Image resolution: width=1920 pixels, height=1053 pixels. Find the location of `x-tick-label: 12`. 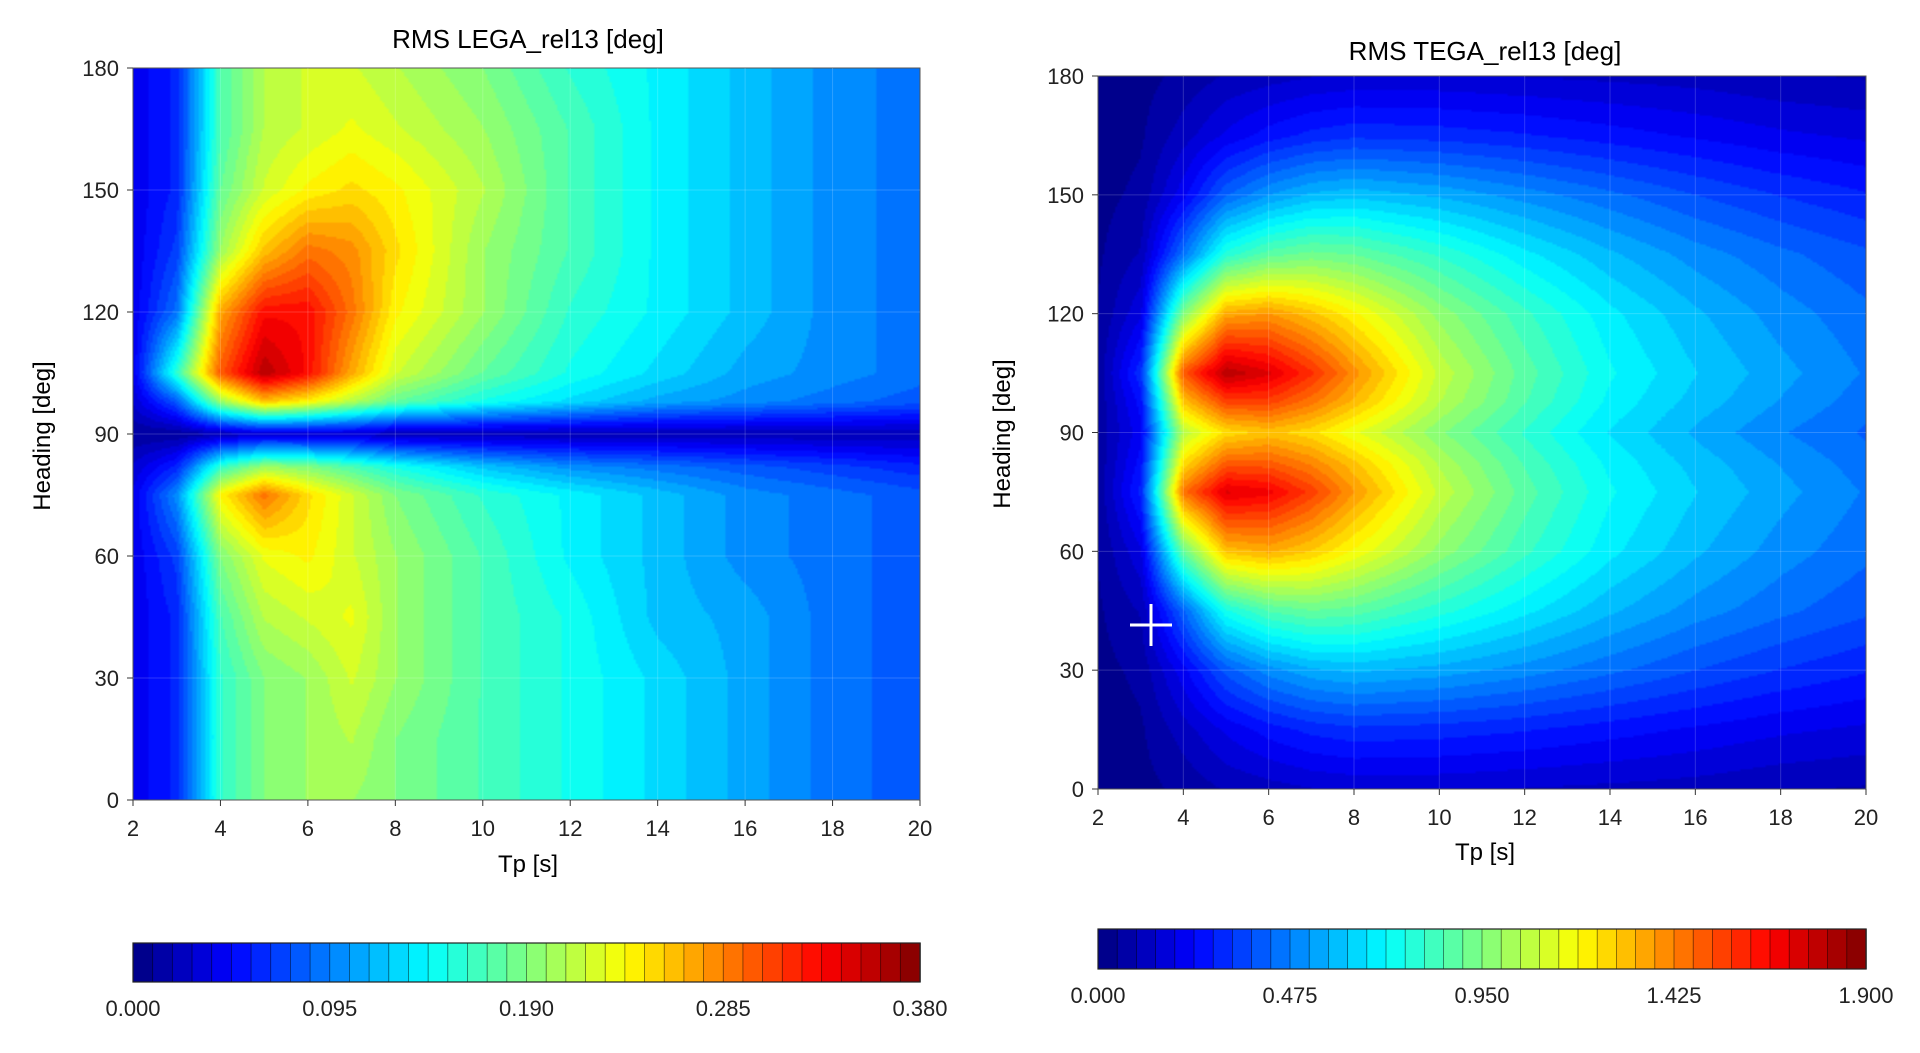

x-tick-label: 12 is located at coordinates (570, 828).